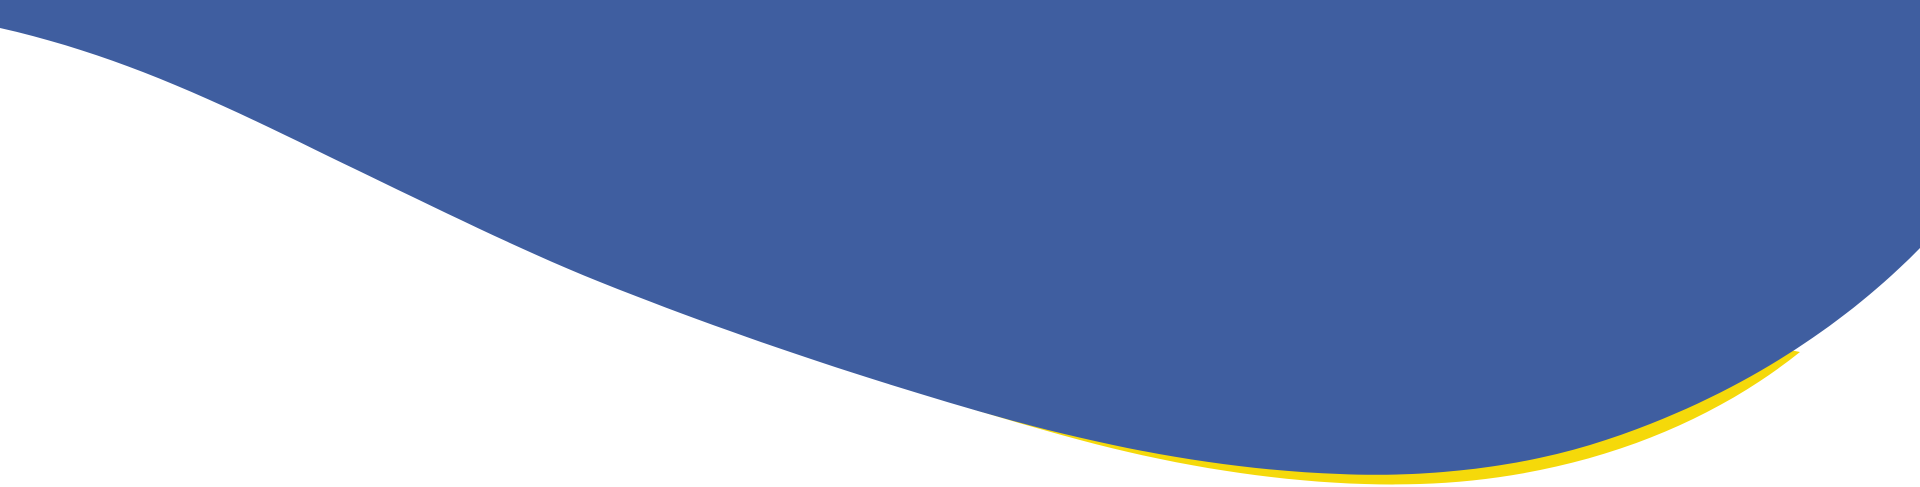  I want to click on right-edge-line, so click(1919, 124).